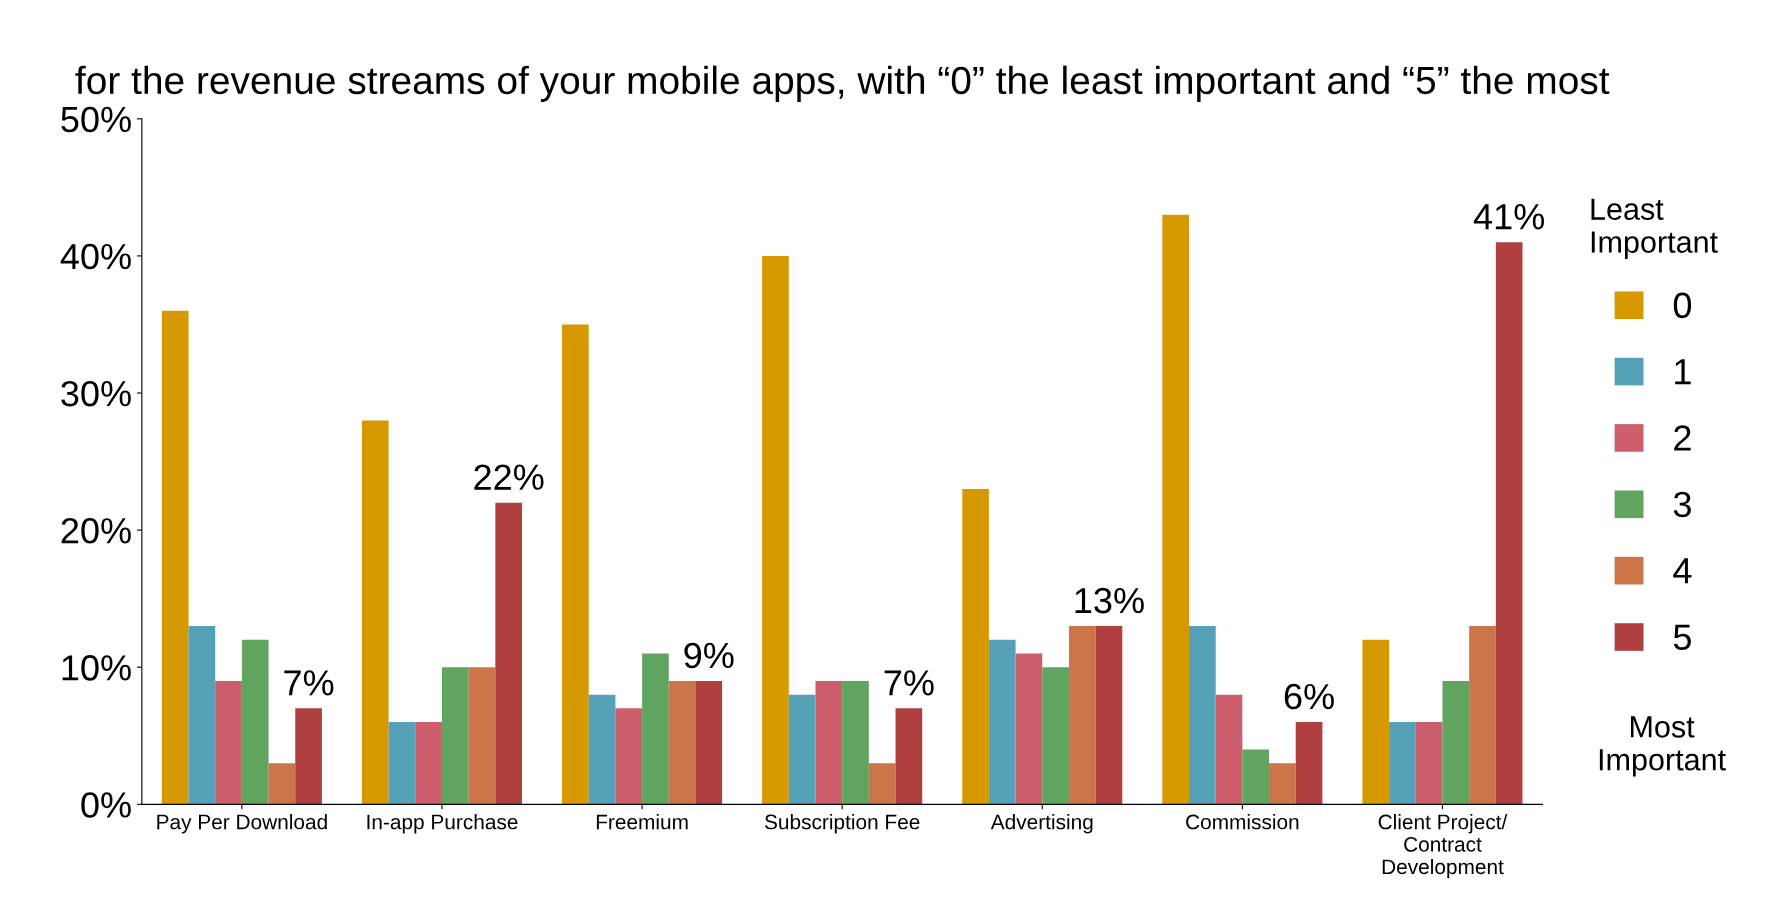 The image size is (1773, 914). Describe the element at coordinates (1242, 822) in the screenshot. I see `x-tick-label: Commission` at that location.